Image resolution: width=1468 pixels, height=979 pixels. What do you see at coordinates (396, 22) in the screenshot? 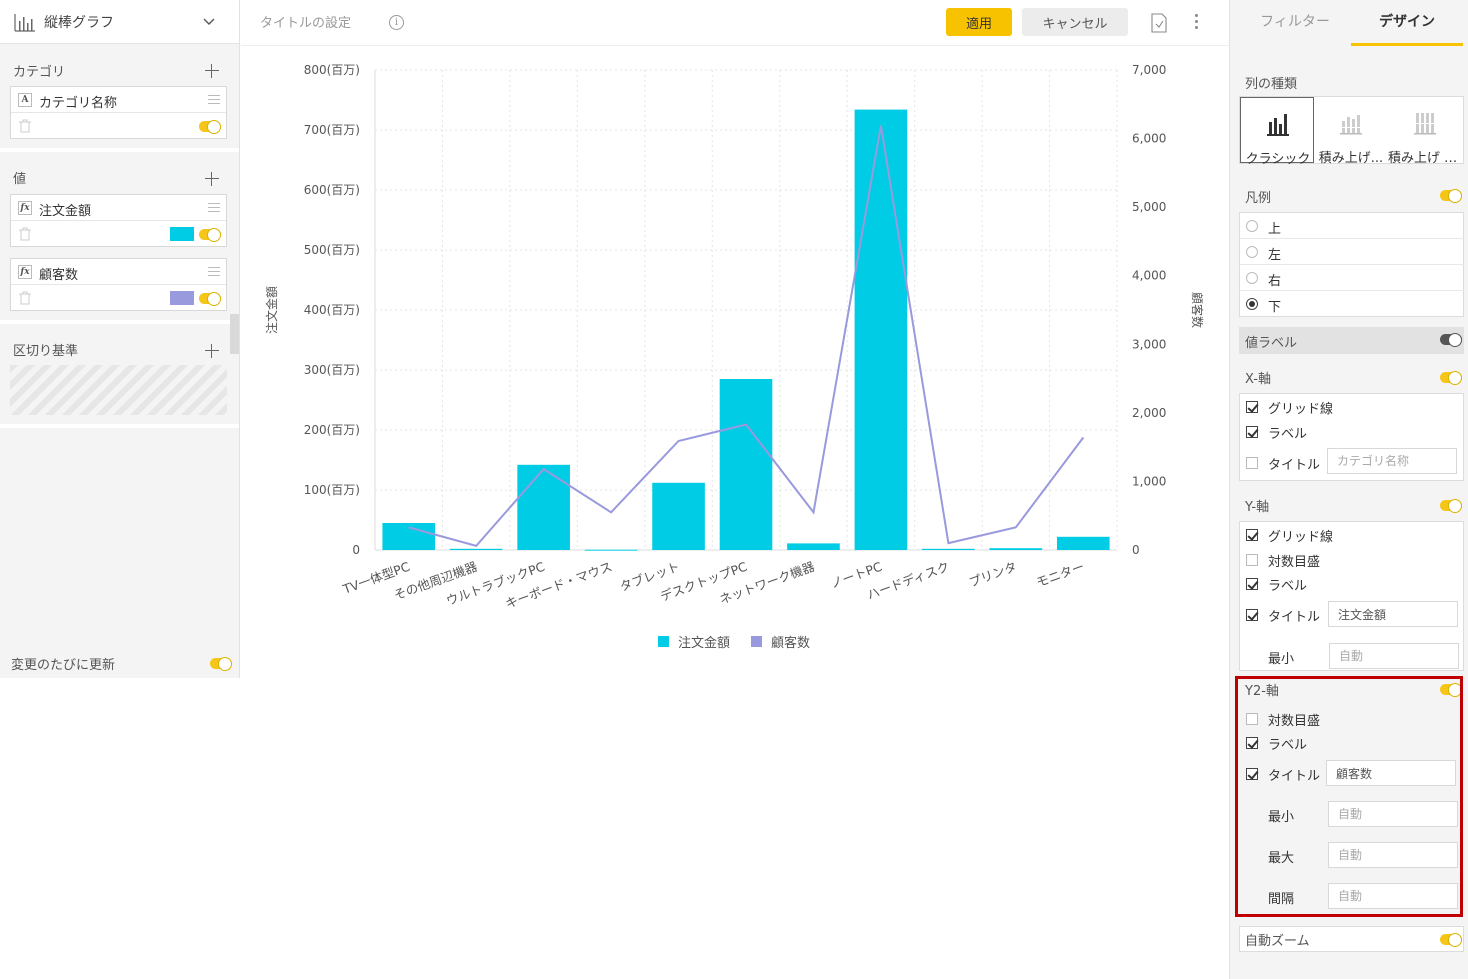
I see `info-icon: i` at bounding box center [396, 22].